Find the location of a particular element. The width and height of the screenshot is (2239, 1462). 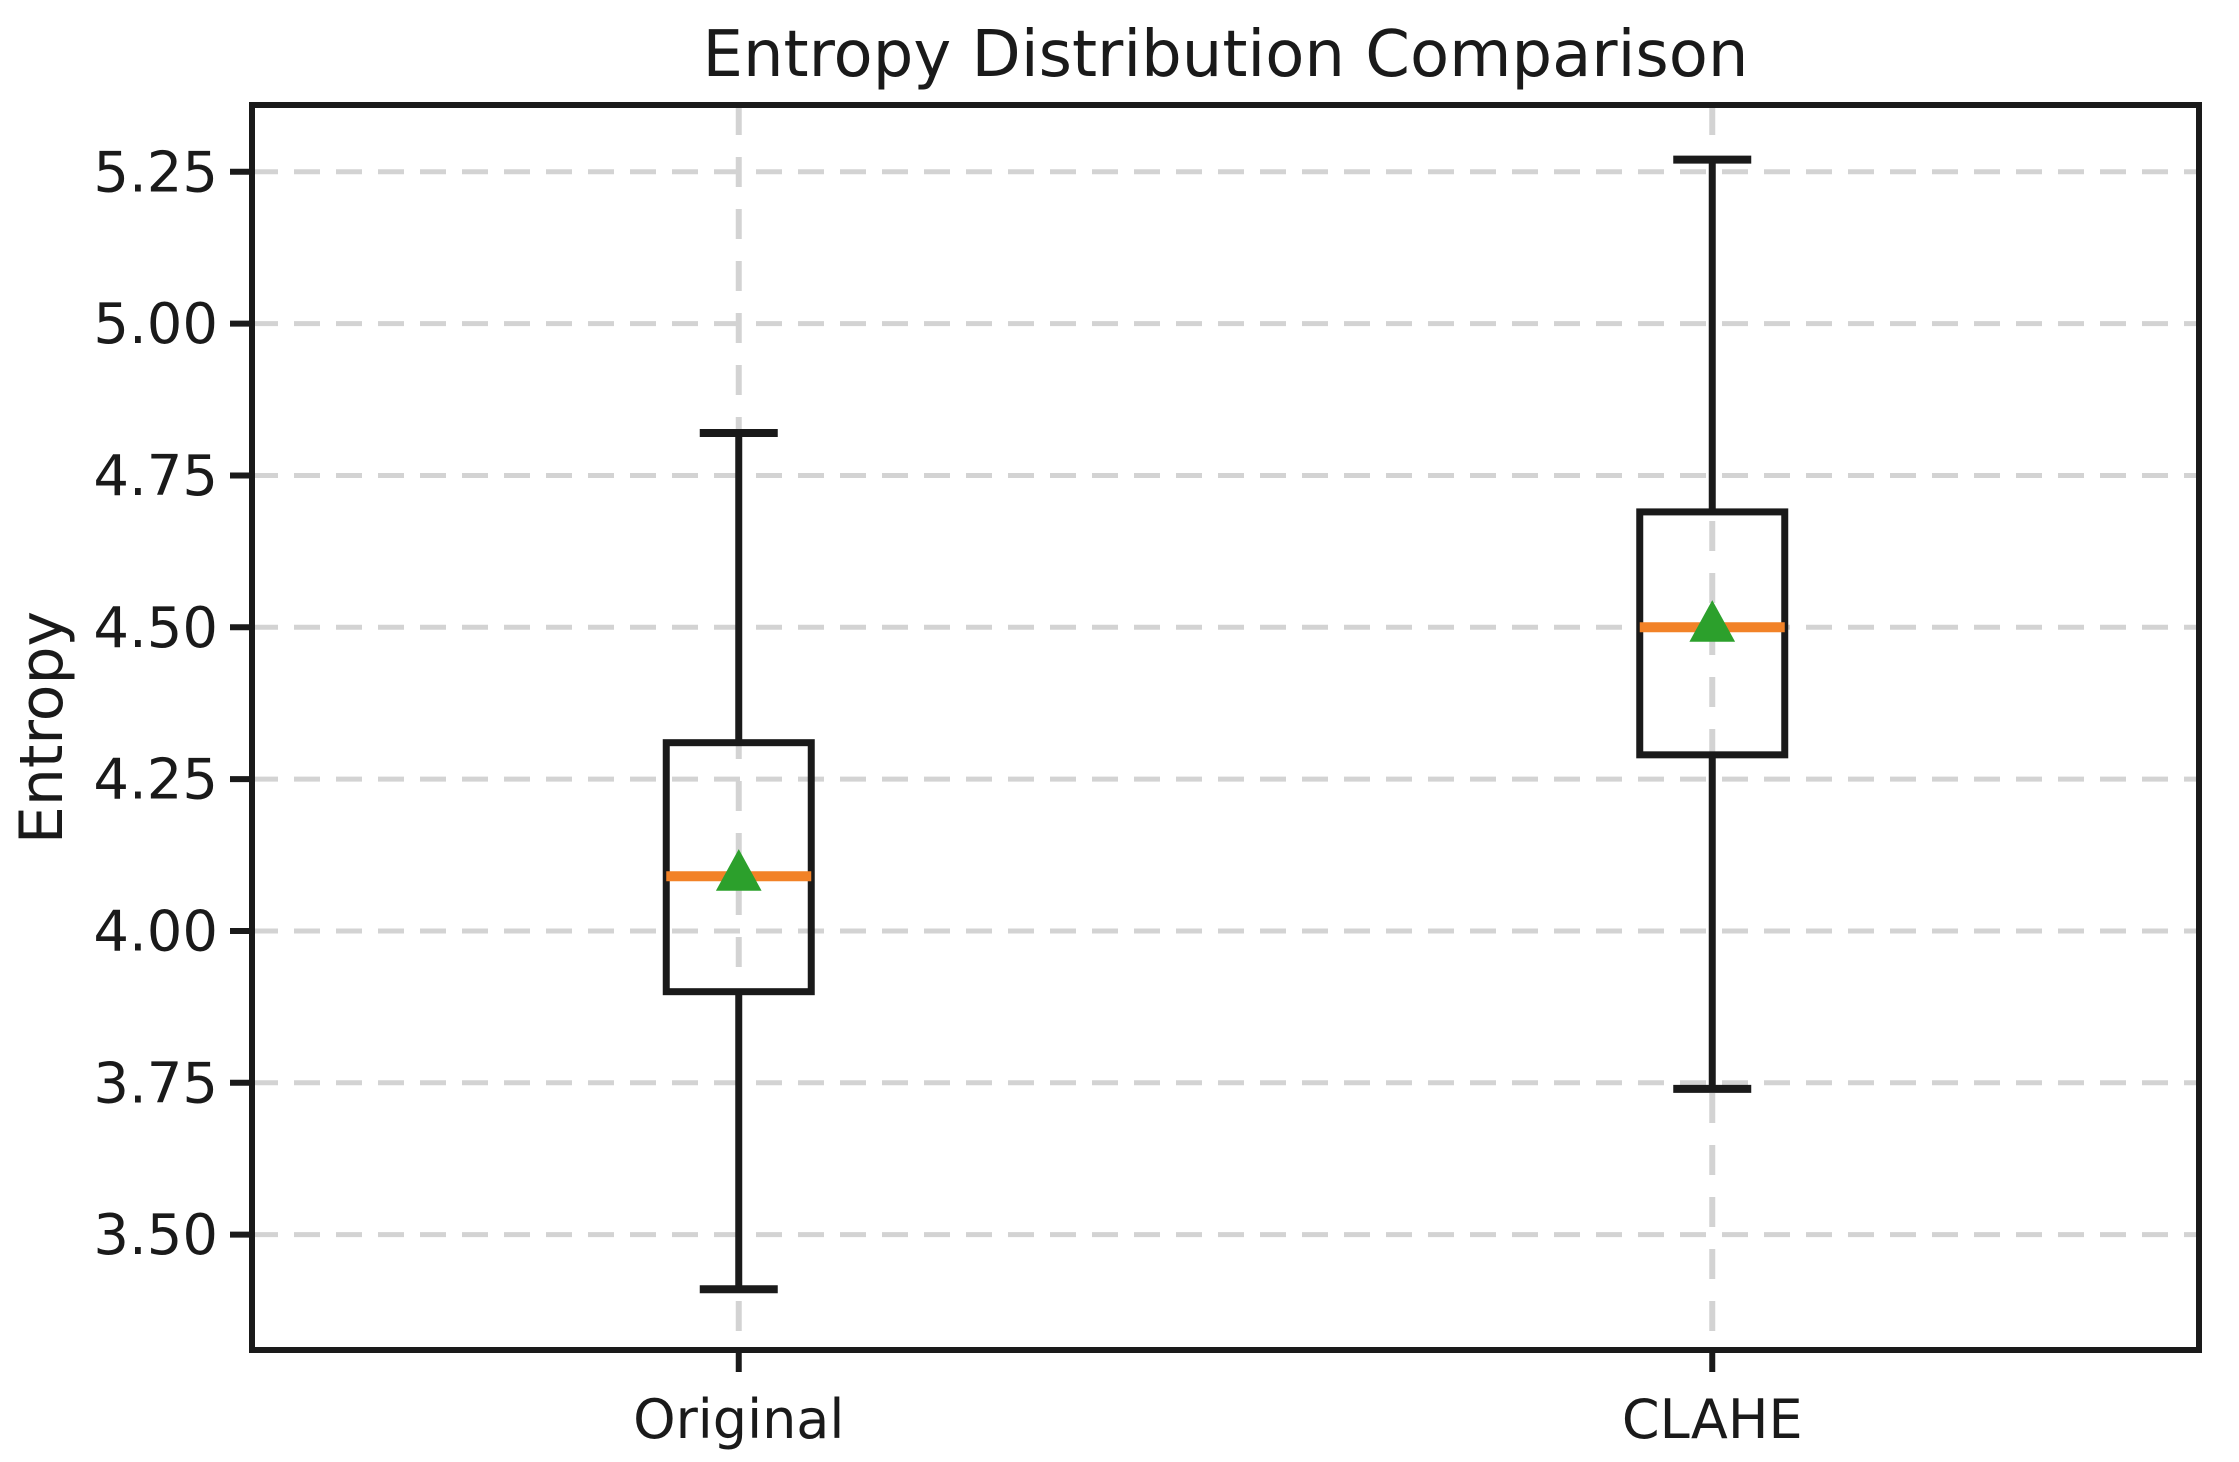

y-tick-label: 4.50 is located at coordinates (155, 628).